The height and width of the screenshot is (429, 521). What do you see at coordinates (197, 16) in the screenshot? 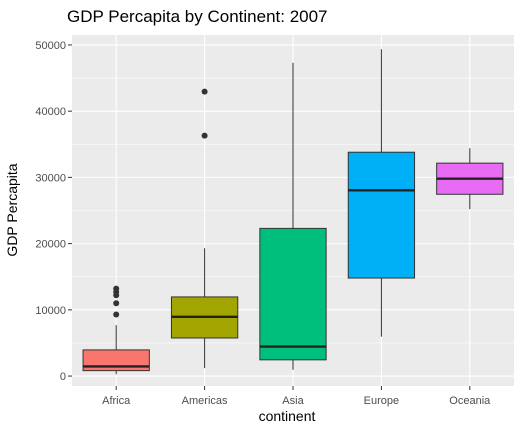
I see `chart-title: GDP Percapita by Continent: 2007` at bounding box center [197, 16].